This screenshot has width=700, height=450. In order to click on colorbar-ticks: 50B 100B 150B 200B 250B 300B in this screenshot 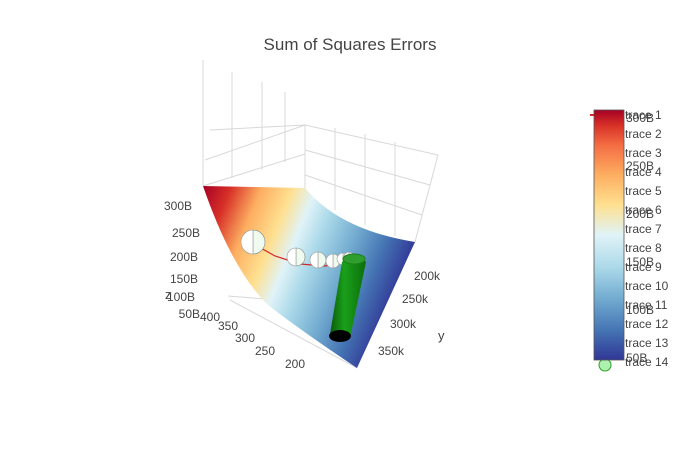, I will do `click(640, 238)`.